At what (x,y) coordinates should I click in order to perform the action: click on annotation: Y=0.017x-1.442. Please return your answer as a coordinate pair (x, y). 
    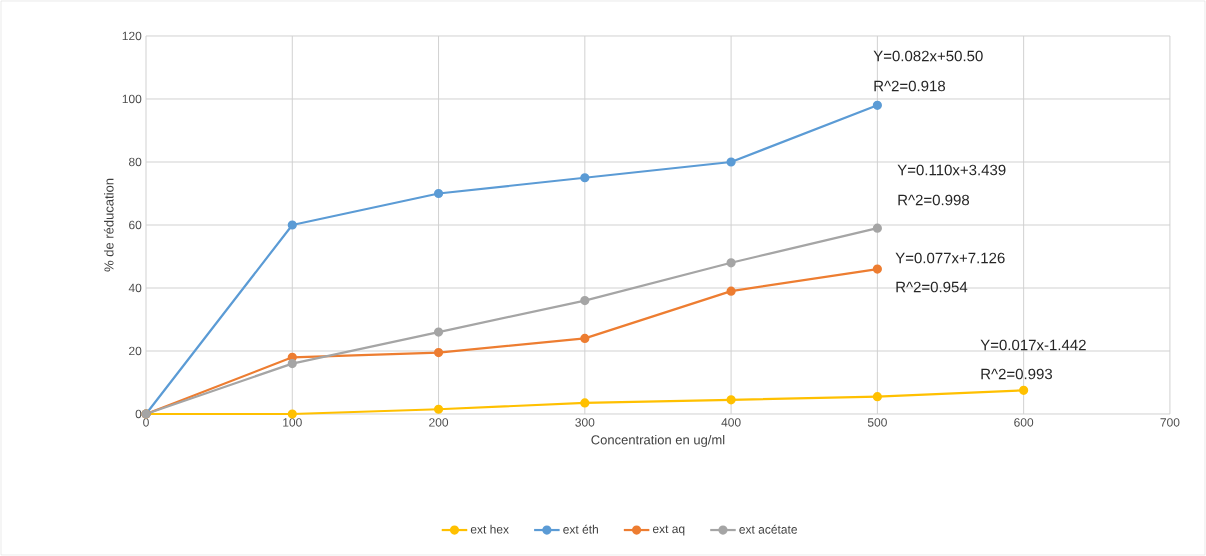
    Looking at the image, I should click on (1033, 345).